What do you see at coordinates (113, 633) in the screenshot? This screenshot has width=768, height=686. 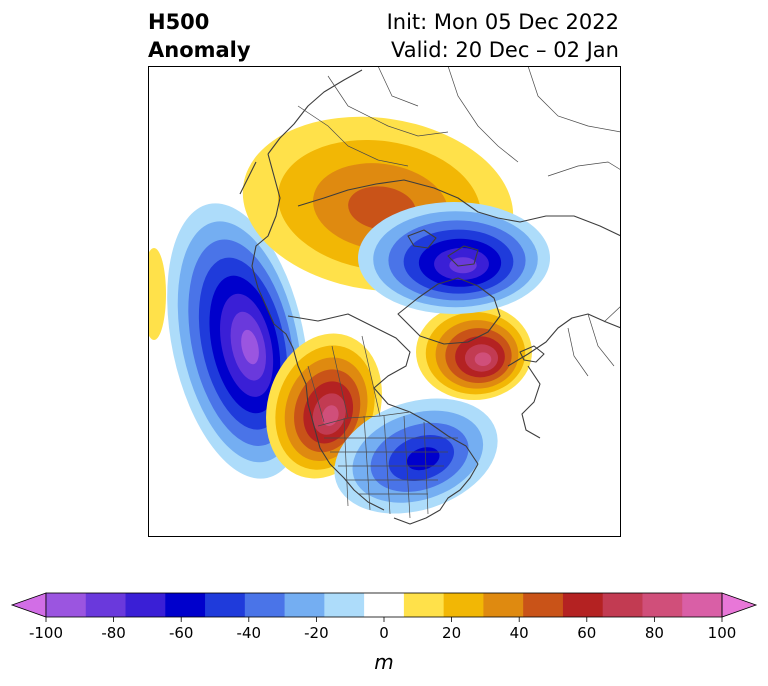 I see `colorbar-tick-label: -80` at bounding box center [113, 633].